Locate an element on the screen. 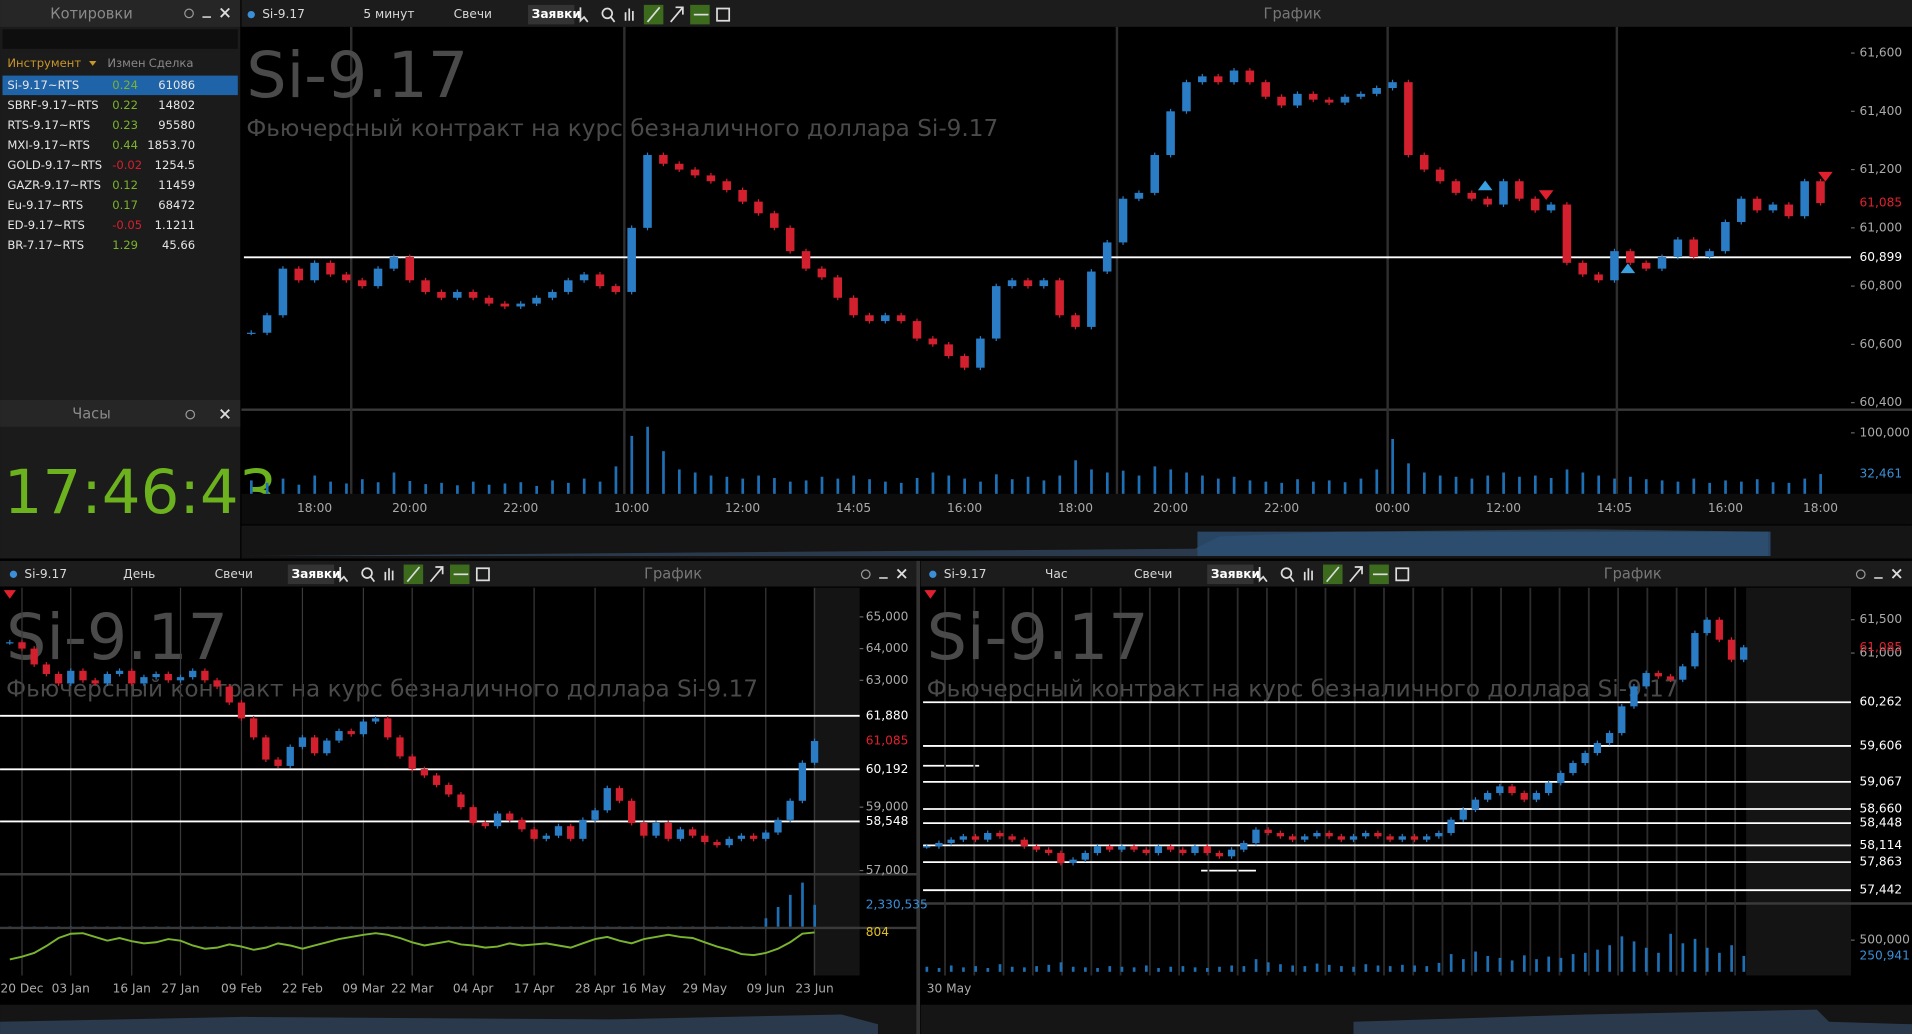 This screenshot has height=1034, width=1912. clock-time: 17:46:43 is located at coordinates (141, 492).